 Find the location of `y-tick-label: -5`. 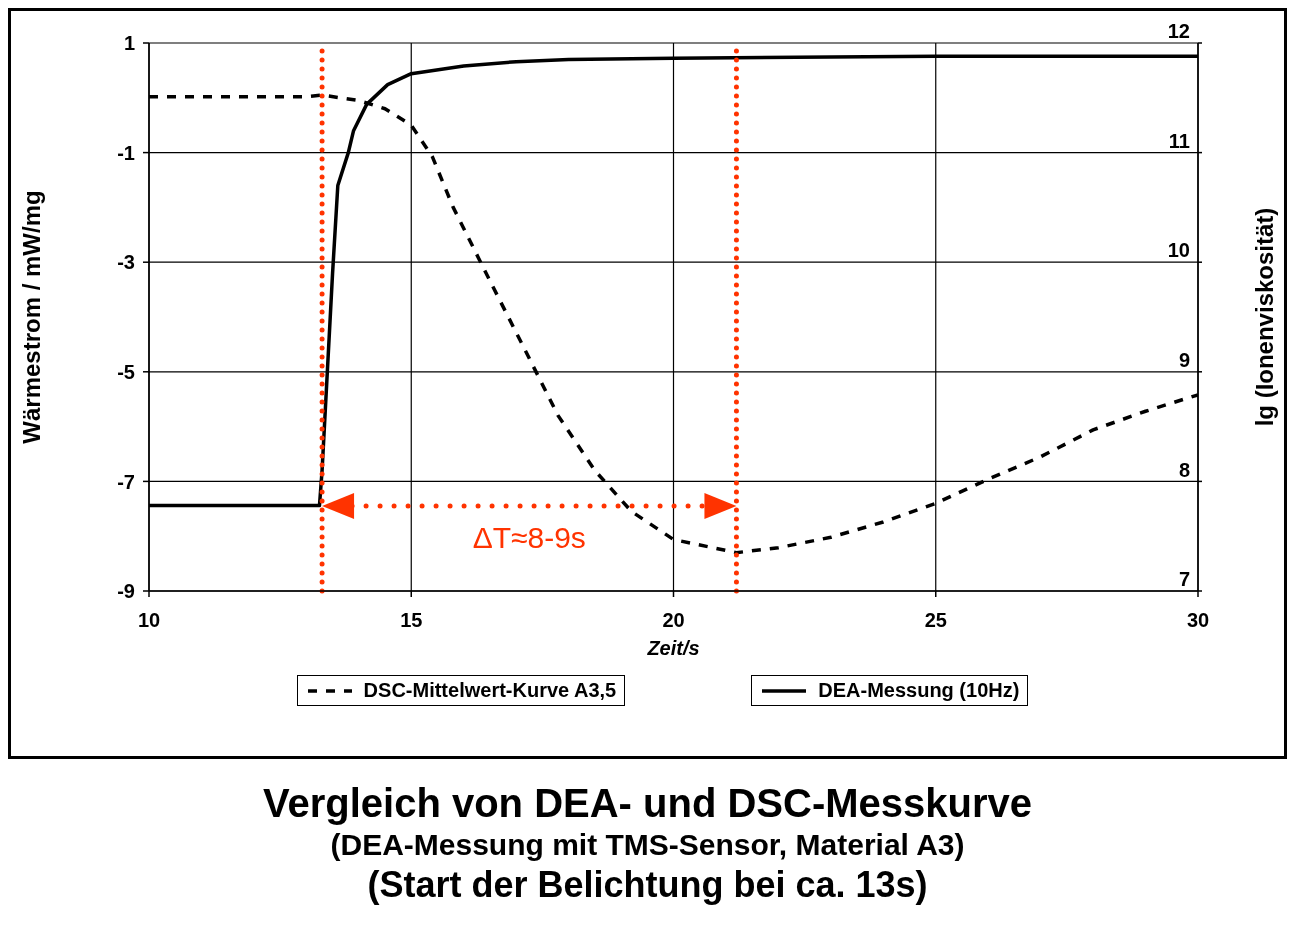

y-tick-label: -5 is located at coordinates (126, 371).